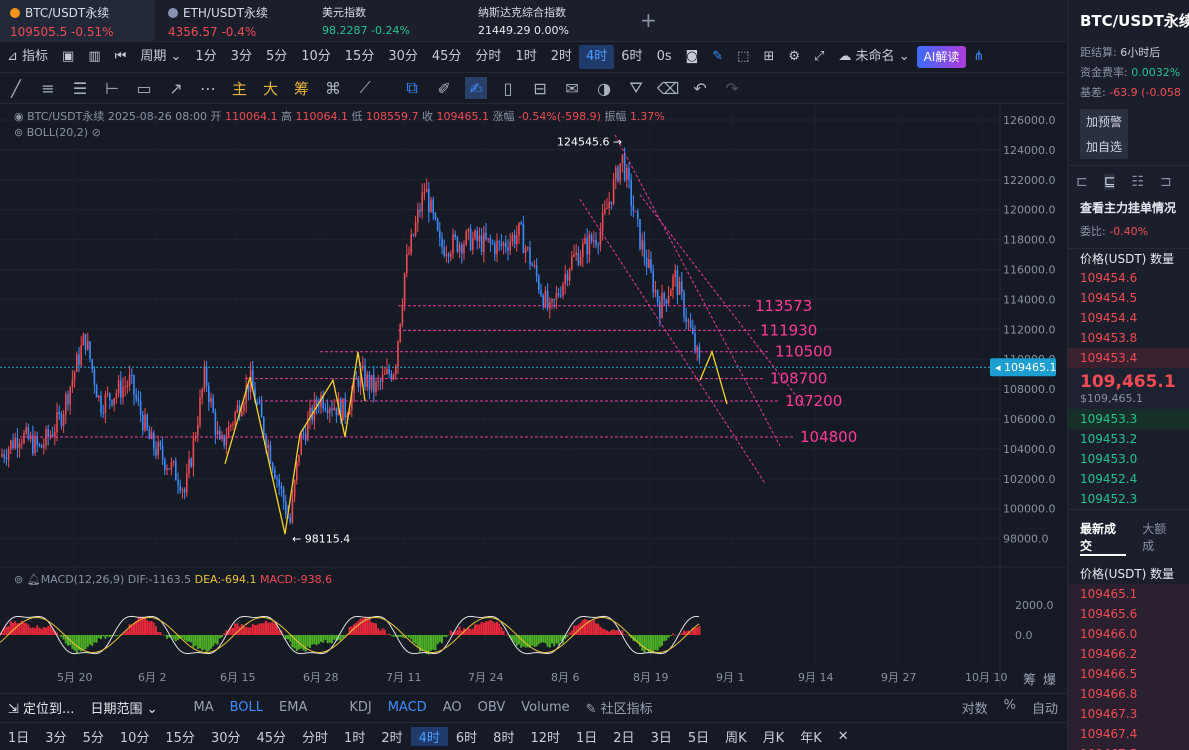  Describe the element at coordinates (561, 56) in the screenshot. I see `interval-9: 2时` at that location.